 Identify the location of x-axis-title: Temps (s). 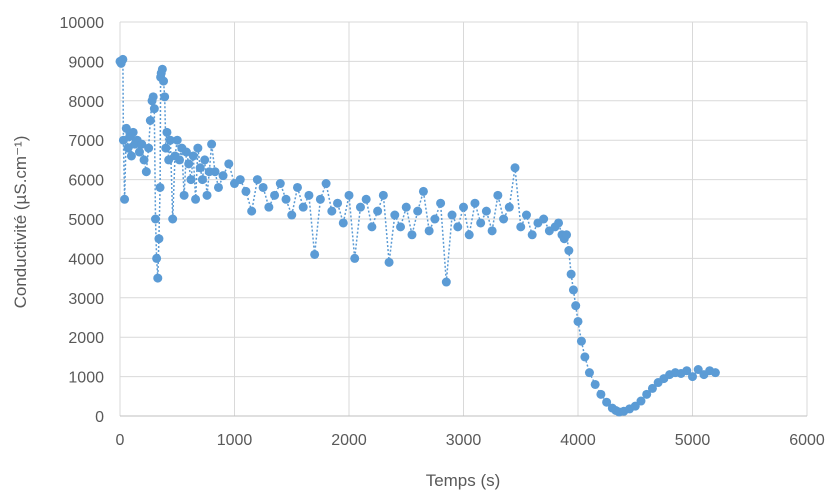
(463, 480).